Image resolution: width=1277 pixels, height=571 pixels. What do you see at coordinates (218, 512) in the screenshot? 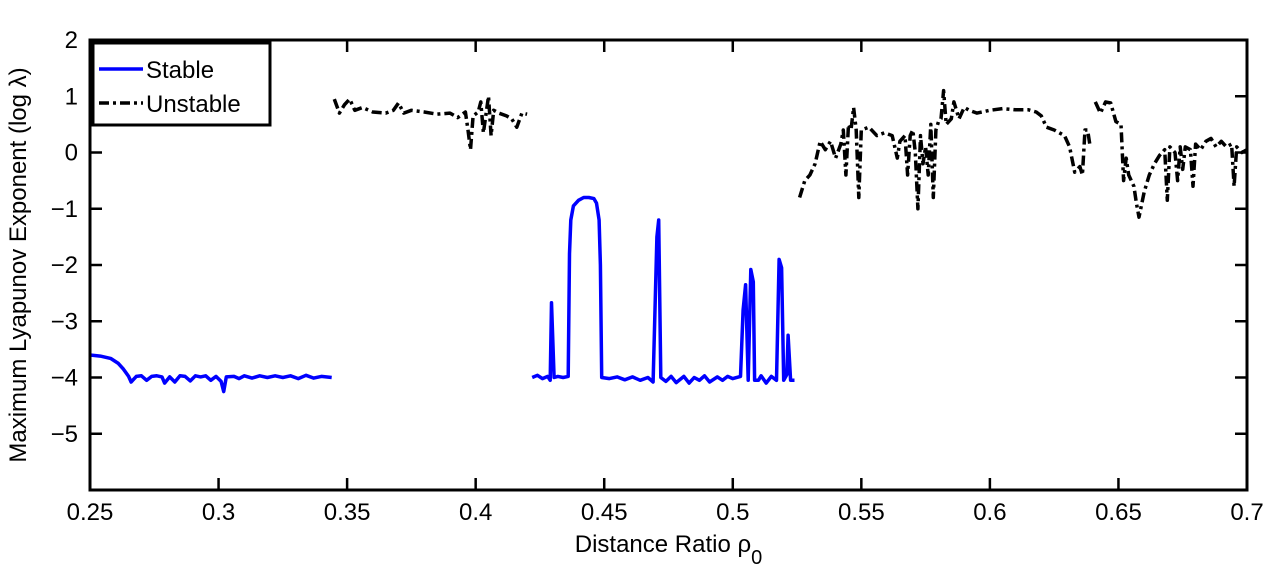
I see `x-tick-label-1: 0.3` at bounding box center [218, 512].